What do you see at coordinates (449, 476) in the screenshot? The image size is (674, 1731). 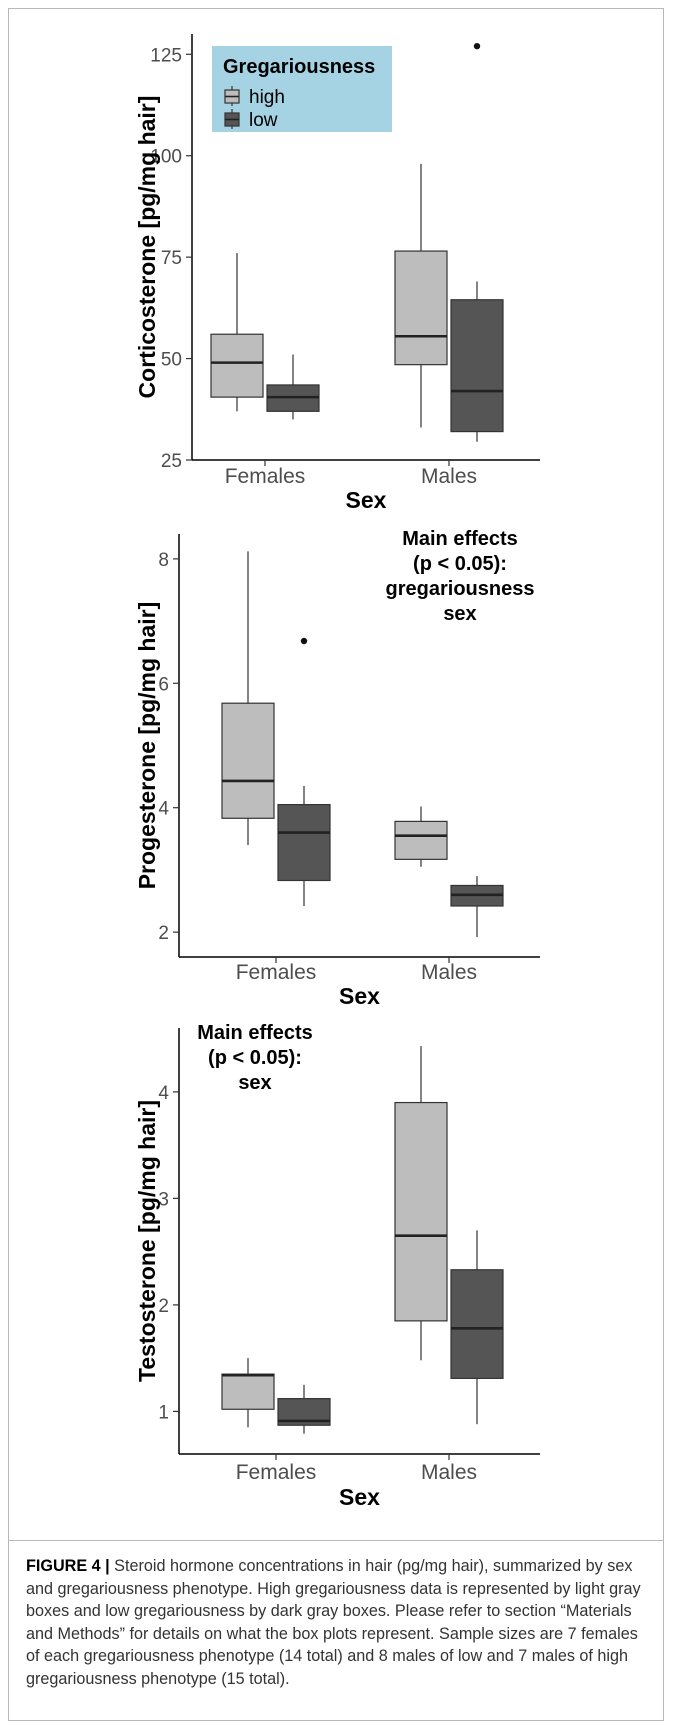 I see `chart1-x-tick-label: Males` at bounding box center [449, 476].